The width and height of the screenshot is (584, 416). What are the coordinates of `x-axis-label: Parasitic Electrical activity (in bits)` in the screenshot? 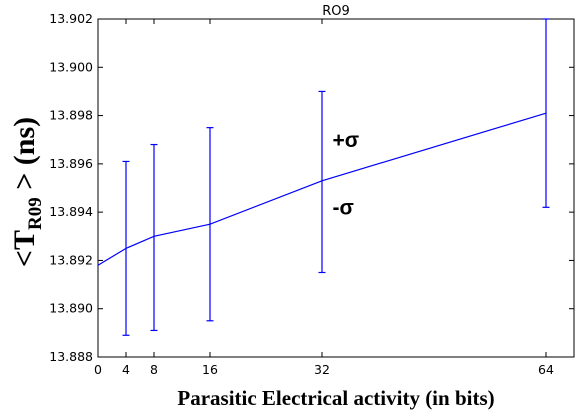 It's located at (335, 398).